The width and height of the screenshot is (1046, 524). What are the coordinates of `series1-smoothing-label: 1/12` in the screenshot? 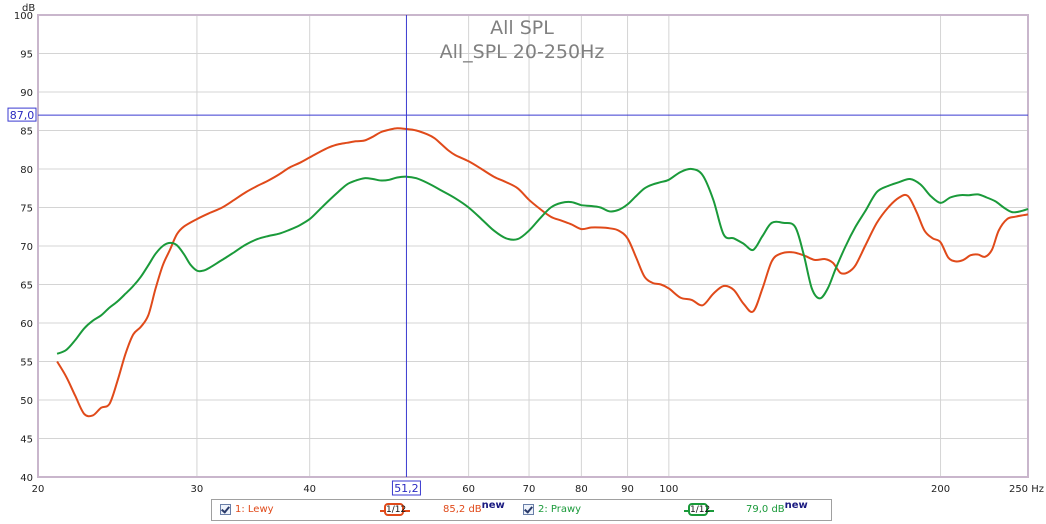 It's located at (395, 509).